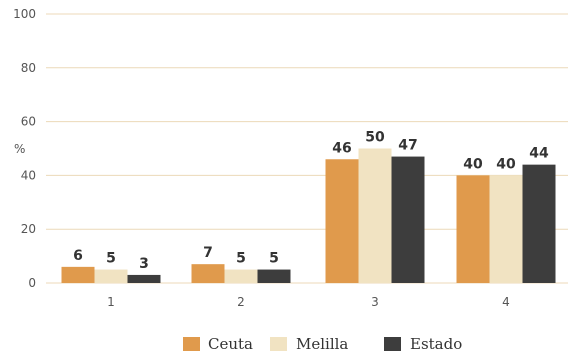 The image size is (571, 356). Describe the element at coordinates (436, 344) in the screenshot. I see `legend-label-estado: Estado` at that location.